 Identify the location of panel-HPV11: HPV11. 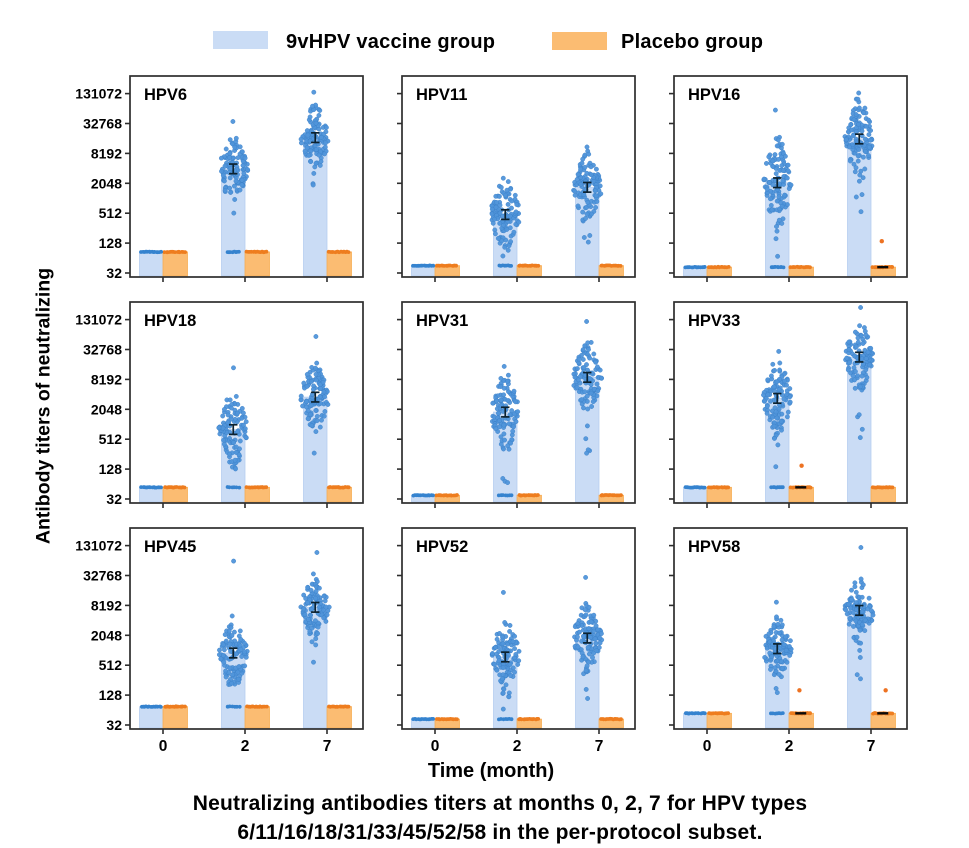
(516, 178).